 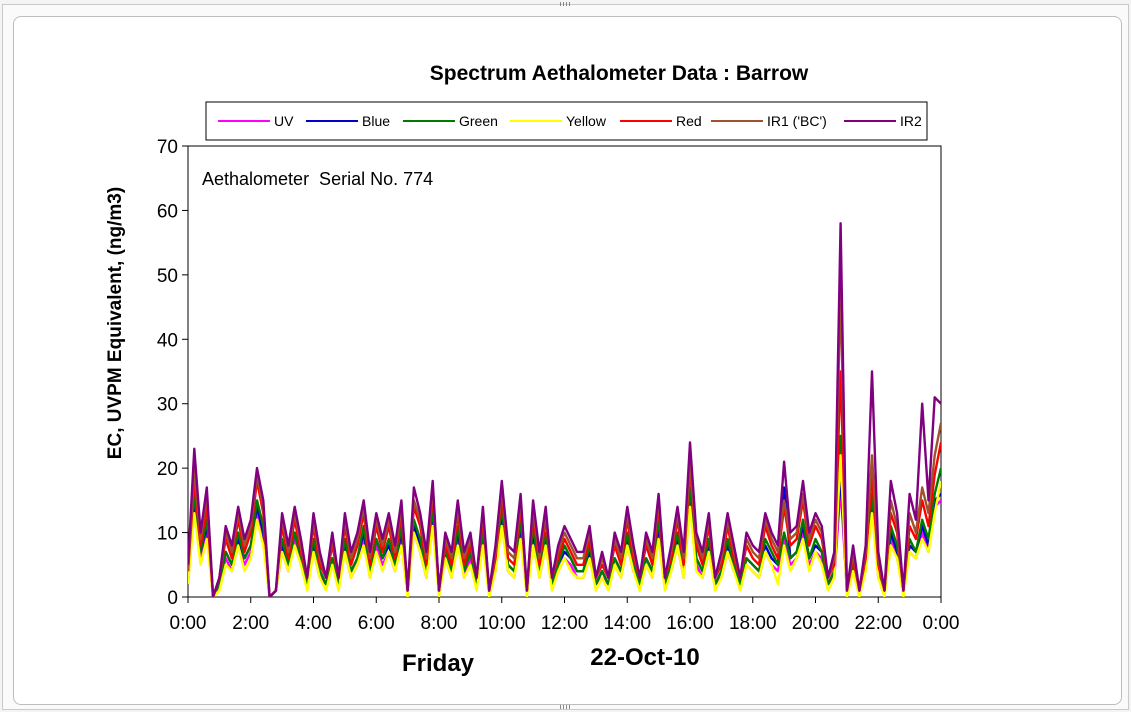 What do you see at coordinates (172, 373) in the screenshot?
I see `y-axis: 0 10 20 30 40 50 60 70` at bounding box center [172, 373].